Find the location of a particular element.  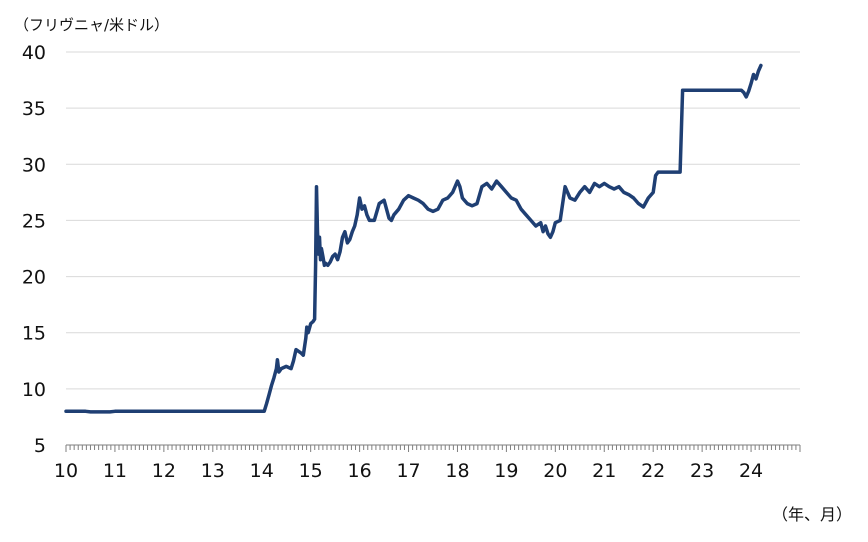

x-tick-label: 22 is located at coordinates (653, 471).